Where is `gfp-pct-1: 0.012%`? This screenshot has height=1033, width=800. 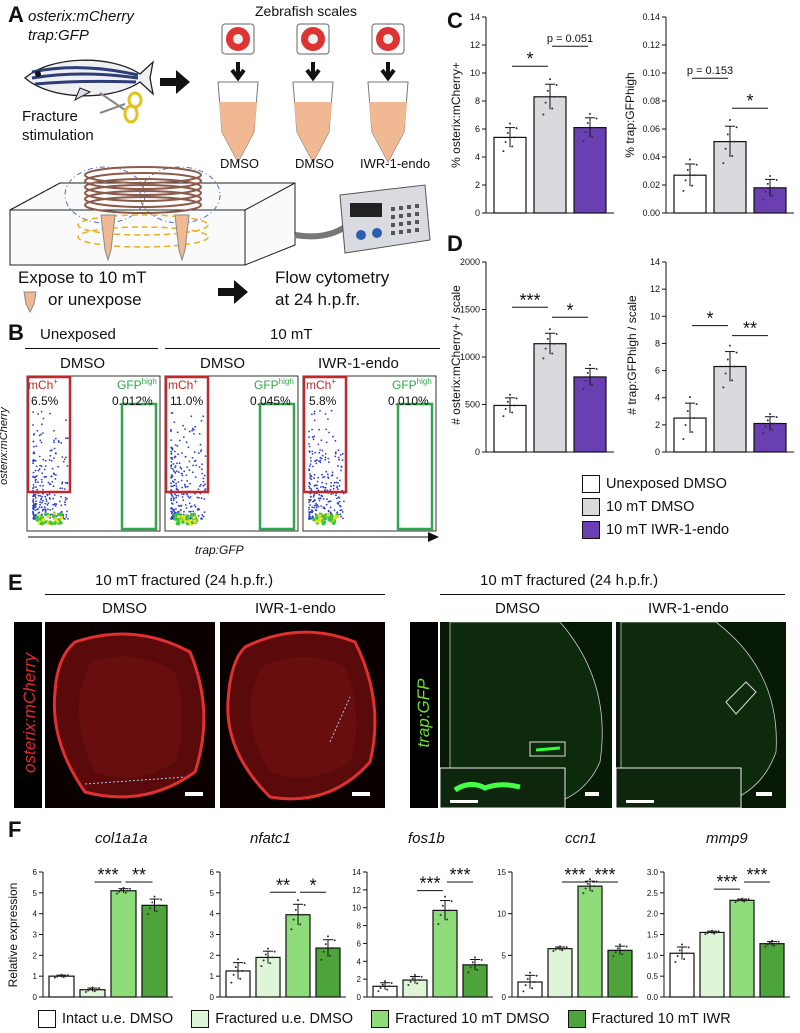
gfp-pct-1: 0.012% is located at coordinates (132, 401).